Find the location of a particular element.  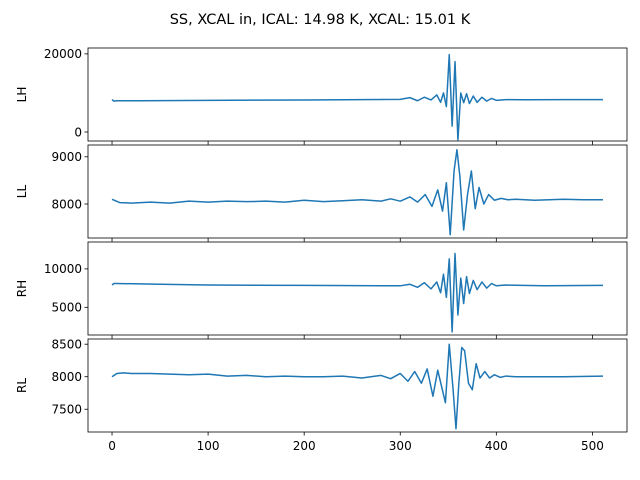

series-line-lh is located at coordinates (357, 97).